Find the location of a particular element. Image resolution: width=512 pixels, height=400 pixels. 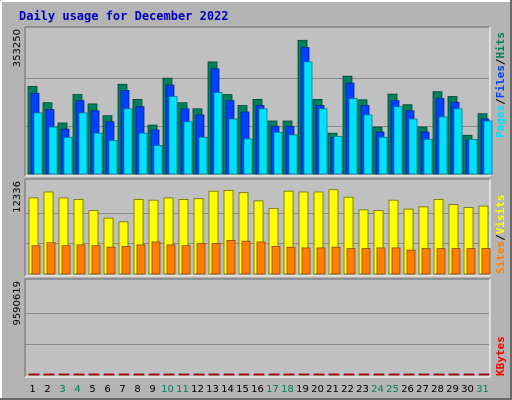

requests-legend: Pages/Files/Hits is located at coordinates (500, 85).